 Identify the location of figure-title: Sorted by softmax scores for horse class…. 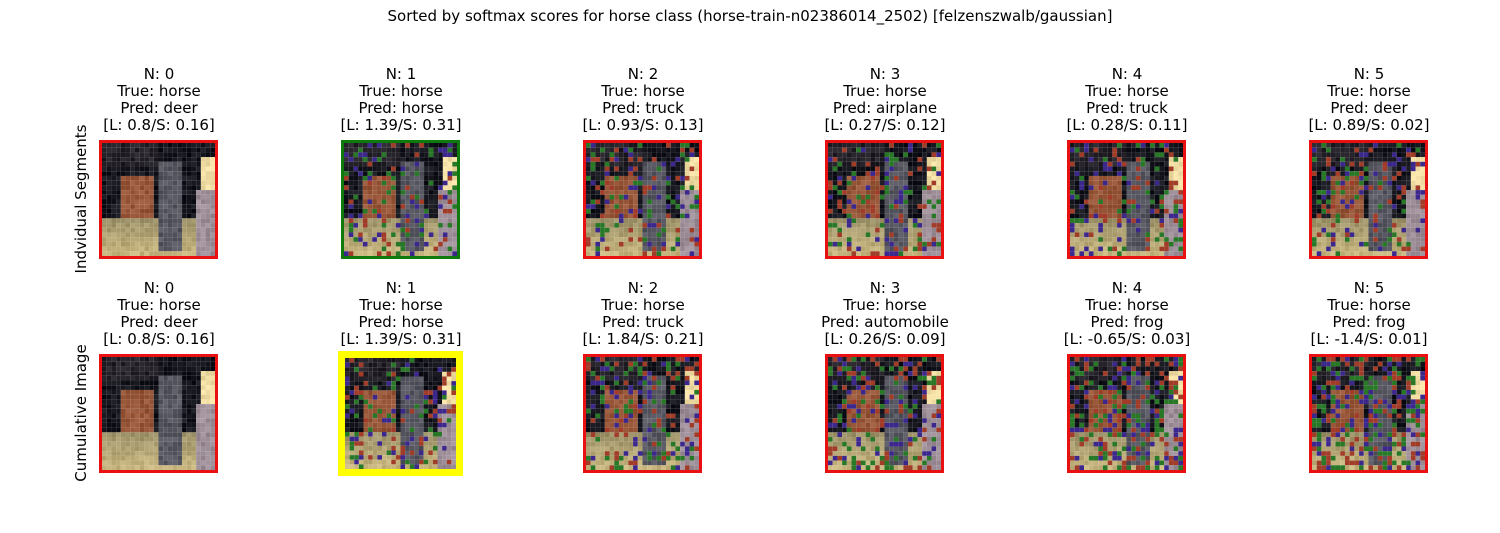
(750, 16).